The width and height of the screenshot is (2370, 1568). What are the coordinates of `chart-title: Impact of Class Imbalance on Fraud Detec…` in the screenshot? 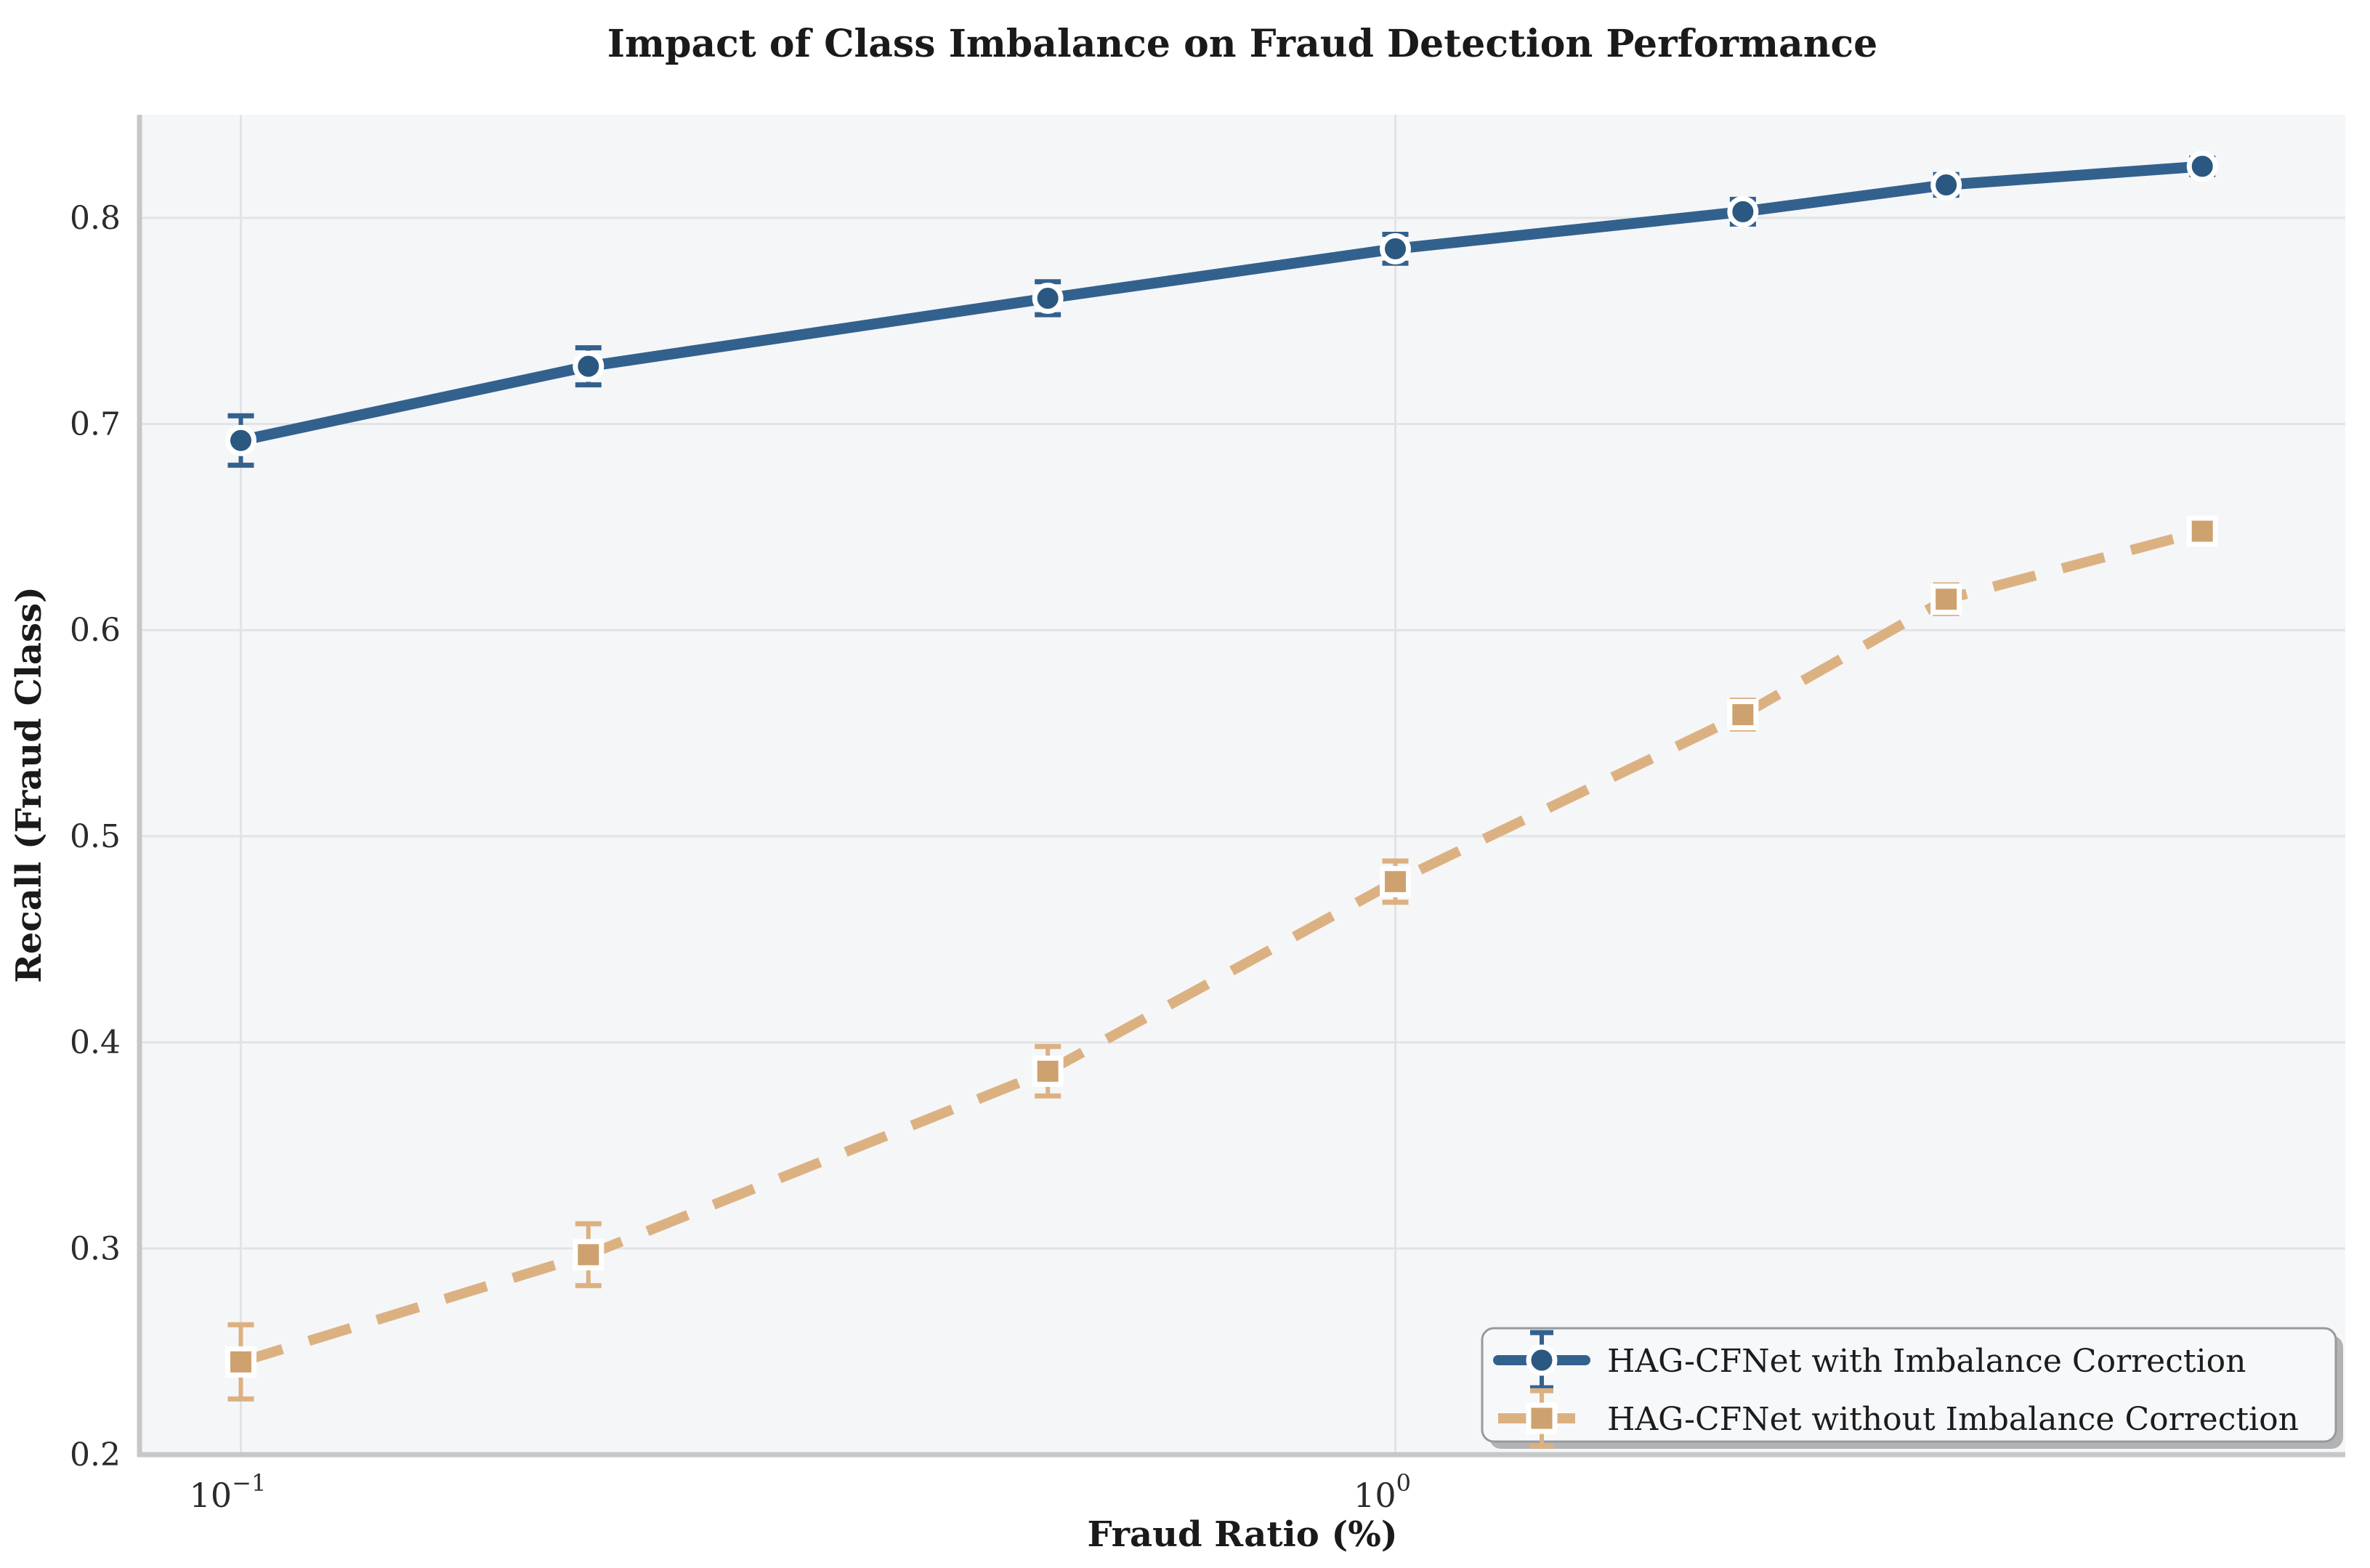 It's located at (1242, 44).